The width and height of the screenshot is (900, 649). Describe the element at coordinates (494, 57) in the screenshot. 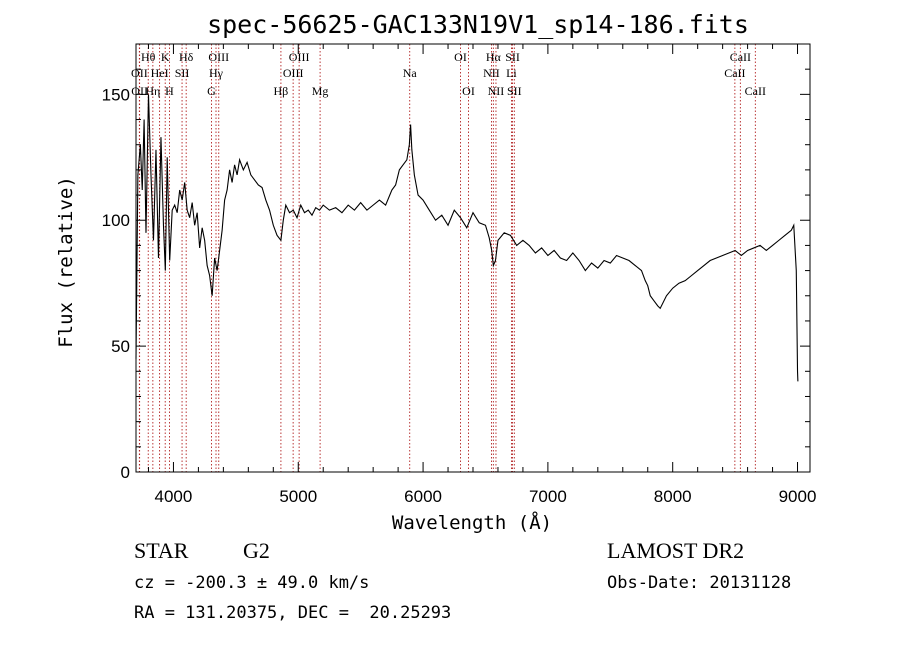

I see `line-marker-label: Hα` at that location.